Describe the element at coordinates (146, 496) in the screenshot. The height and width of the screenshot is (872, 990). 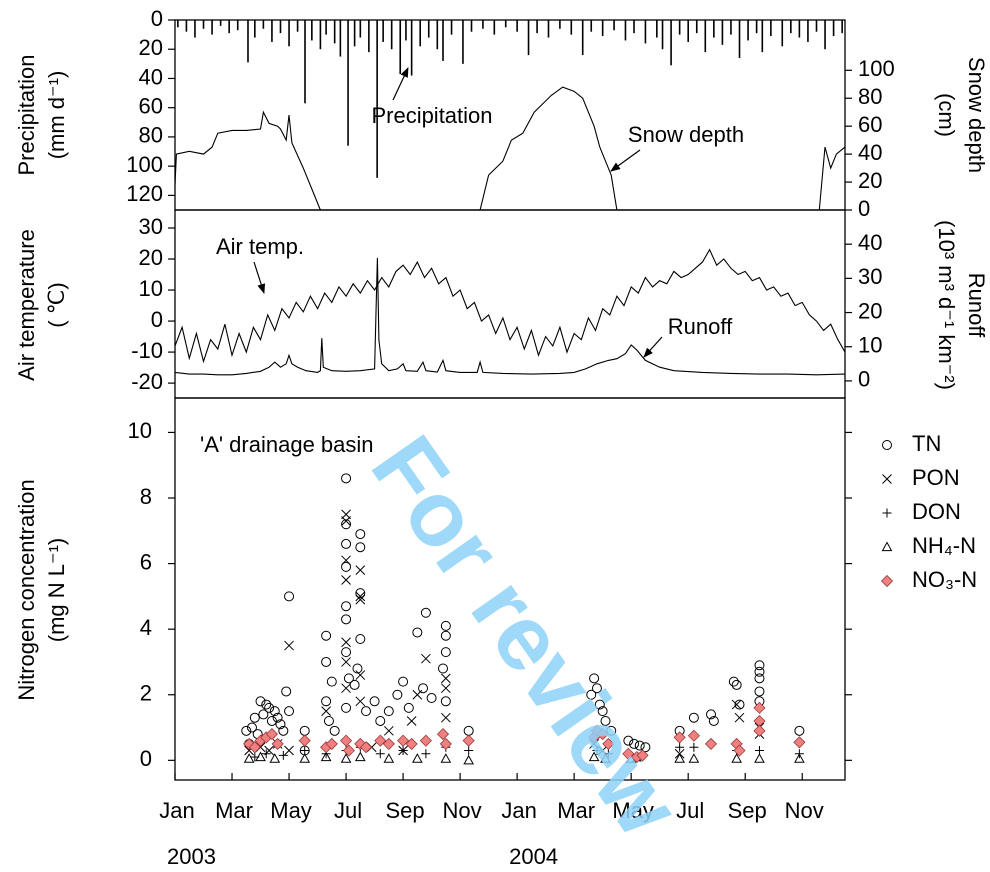
I see `y-tick-label: 8` at that location.